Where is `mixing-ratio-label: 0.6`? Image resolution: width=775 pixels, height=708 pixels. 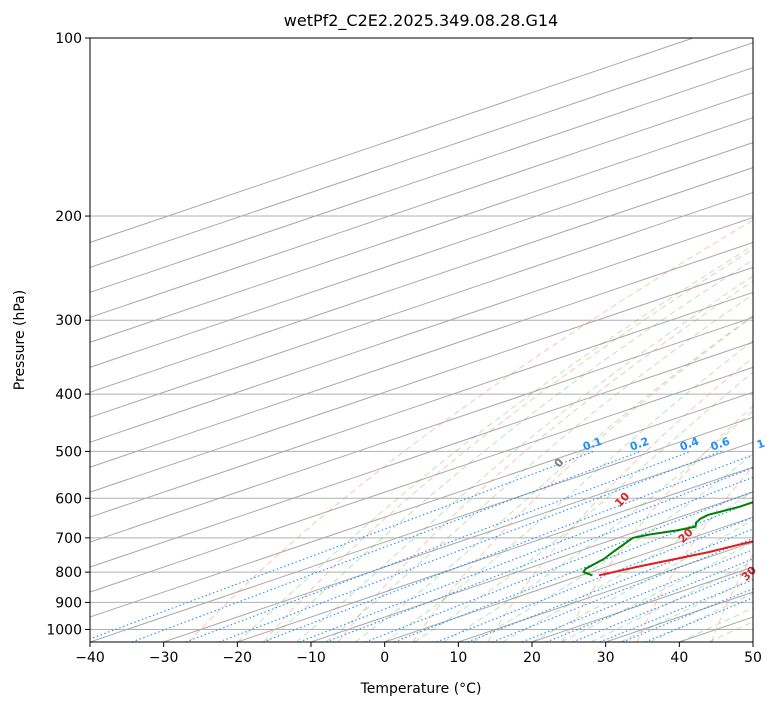
mixing-ratio-label: 0.6 is located at coordinates (720, 444).